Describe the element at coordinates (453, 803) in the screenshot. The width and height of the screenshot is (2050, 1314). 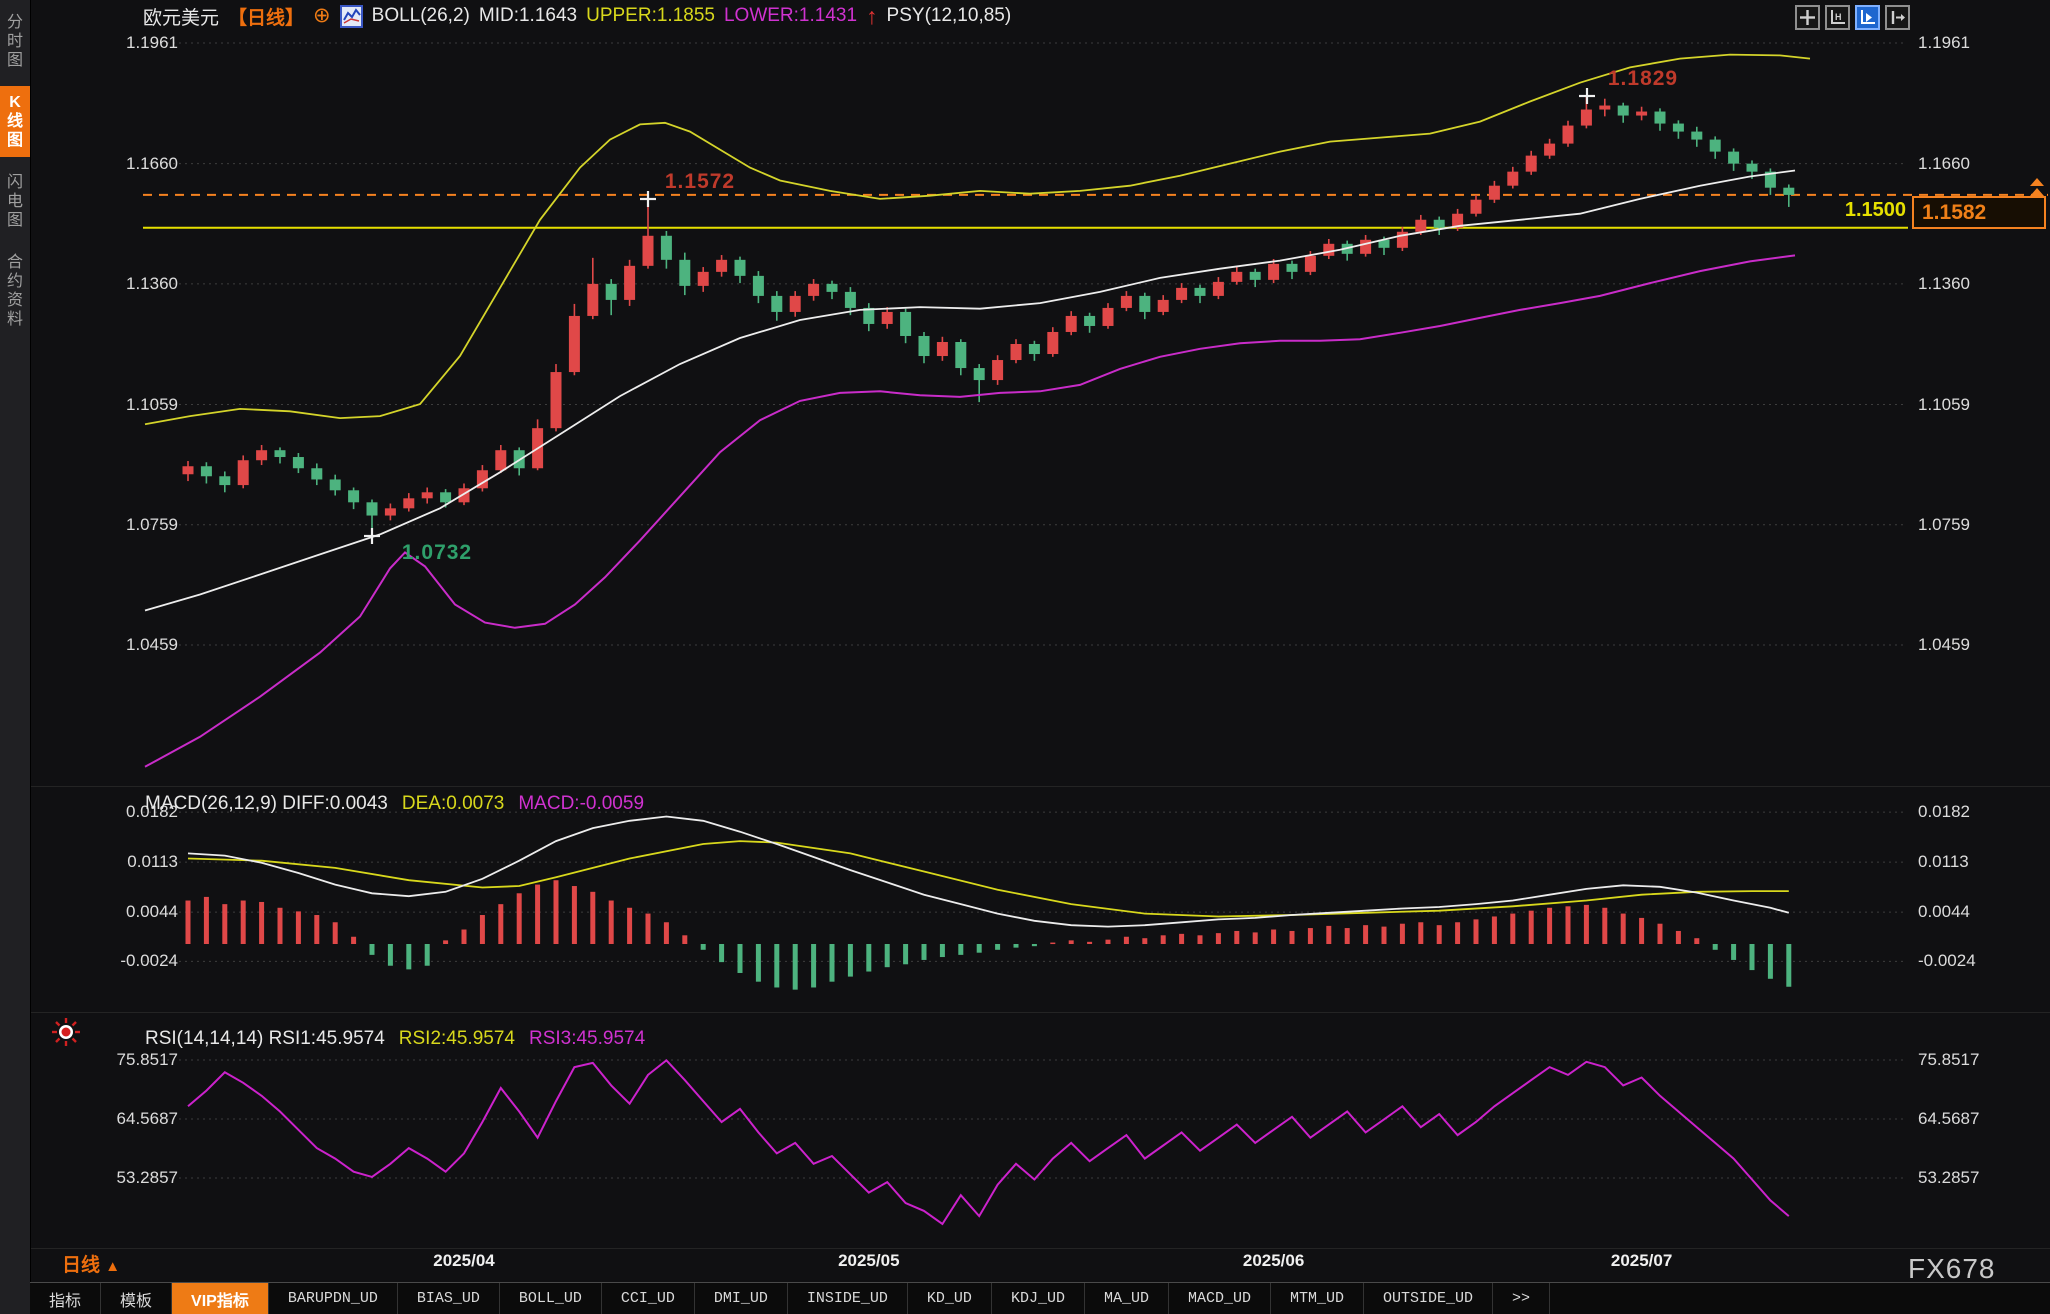
I see `macd-dea-label: DEA:0.0073` at that location.